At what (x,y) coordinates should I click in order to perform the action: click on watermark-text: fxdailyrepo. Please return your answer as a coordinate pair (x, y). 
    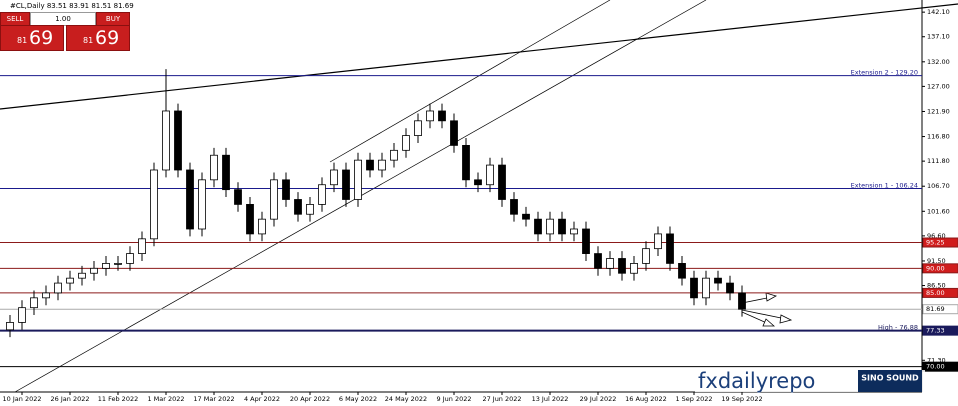
    Looking at the image, I should click on (756, 381).